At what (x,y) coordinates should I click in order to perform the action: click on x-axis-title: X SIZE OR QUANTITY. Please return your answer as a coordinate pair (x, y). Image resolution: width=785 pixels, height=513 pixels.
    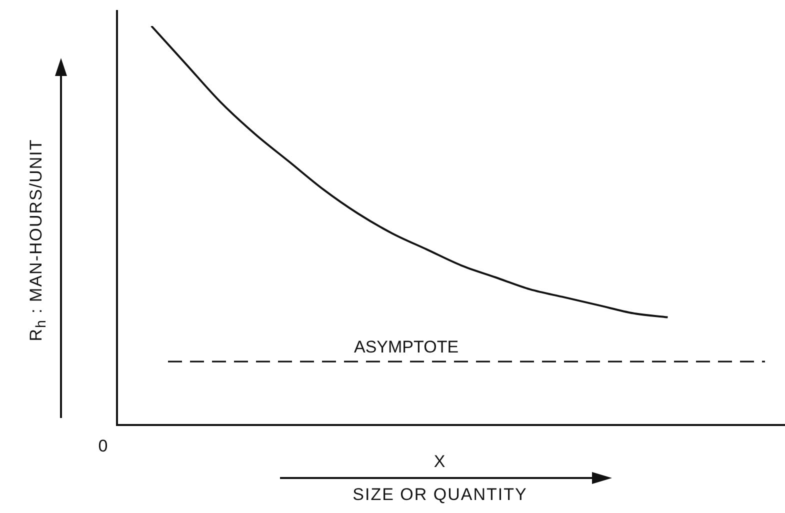
    Looking at the image, I should click on (440, 478).